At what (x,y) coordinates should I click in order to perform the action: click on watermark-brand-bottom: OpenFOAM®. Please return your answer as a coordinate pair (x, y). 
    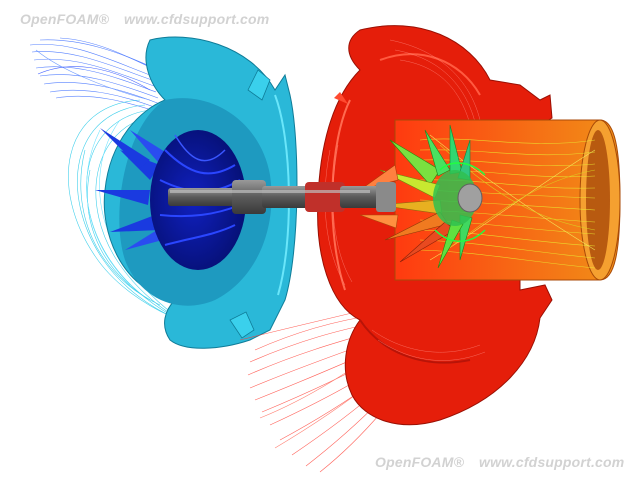
    Looking at the image, I should click on (420, 462).